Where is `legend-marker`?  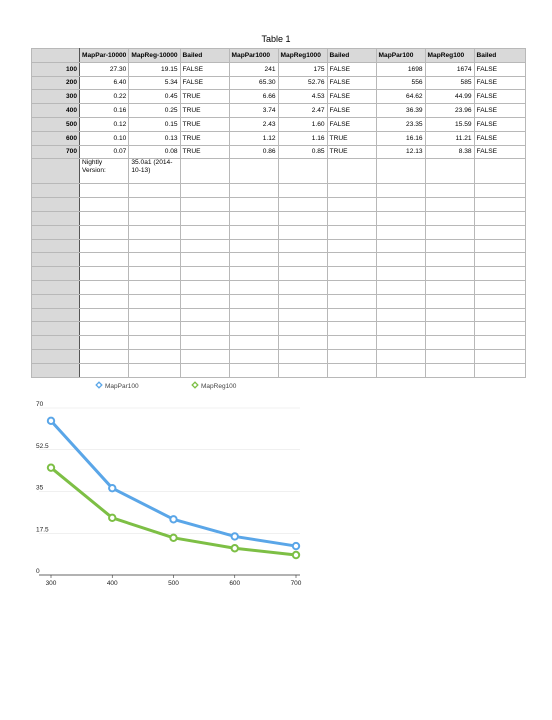
legend-marker is located at coordinates (195, 385).